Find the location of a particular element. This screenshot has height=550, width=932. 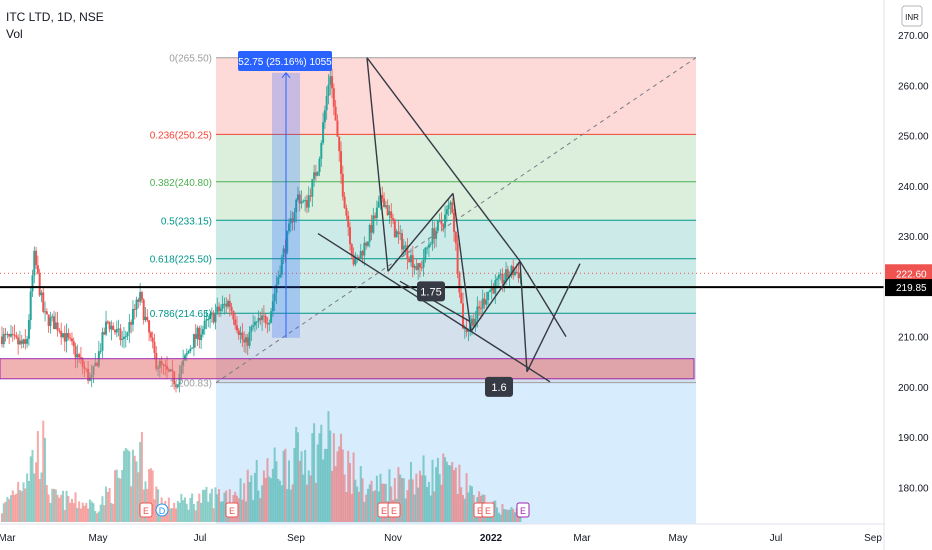

support-zone is located at coordinates (347, 369).